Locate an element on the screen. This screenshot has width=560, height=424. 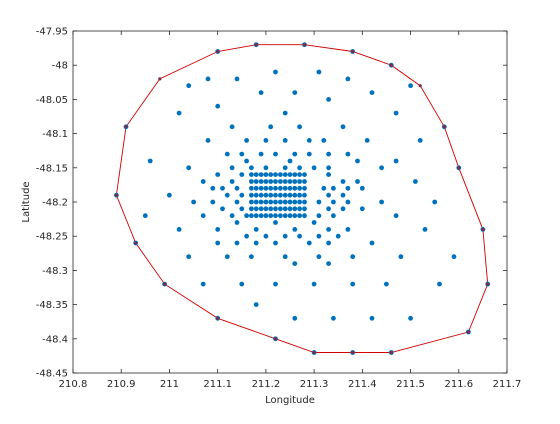
x-tick-label: 211.2 is located at coordinates (266, 384).